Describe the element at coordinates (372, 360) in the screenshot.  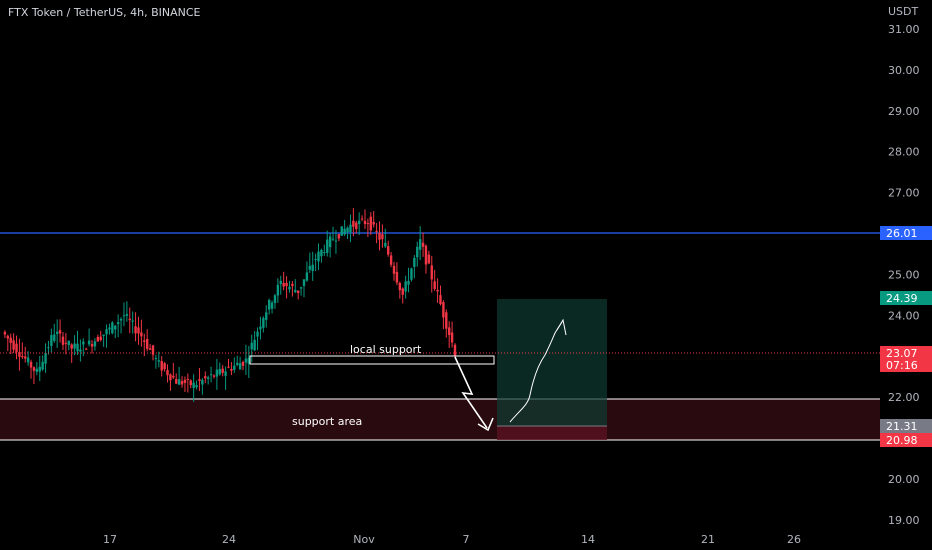
I see `local-support-box` at that location.